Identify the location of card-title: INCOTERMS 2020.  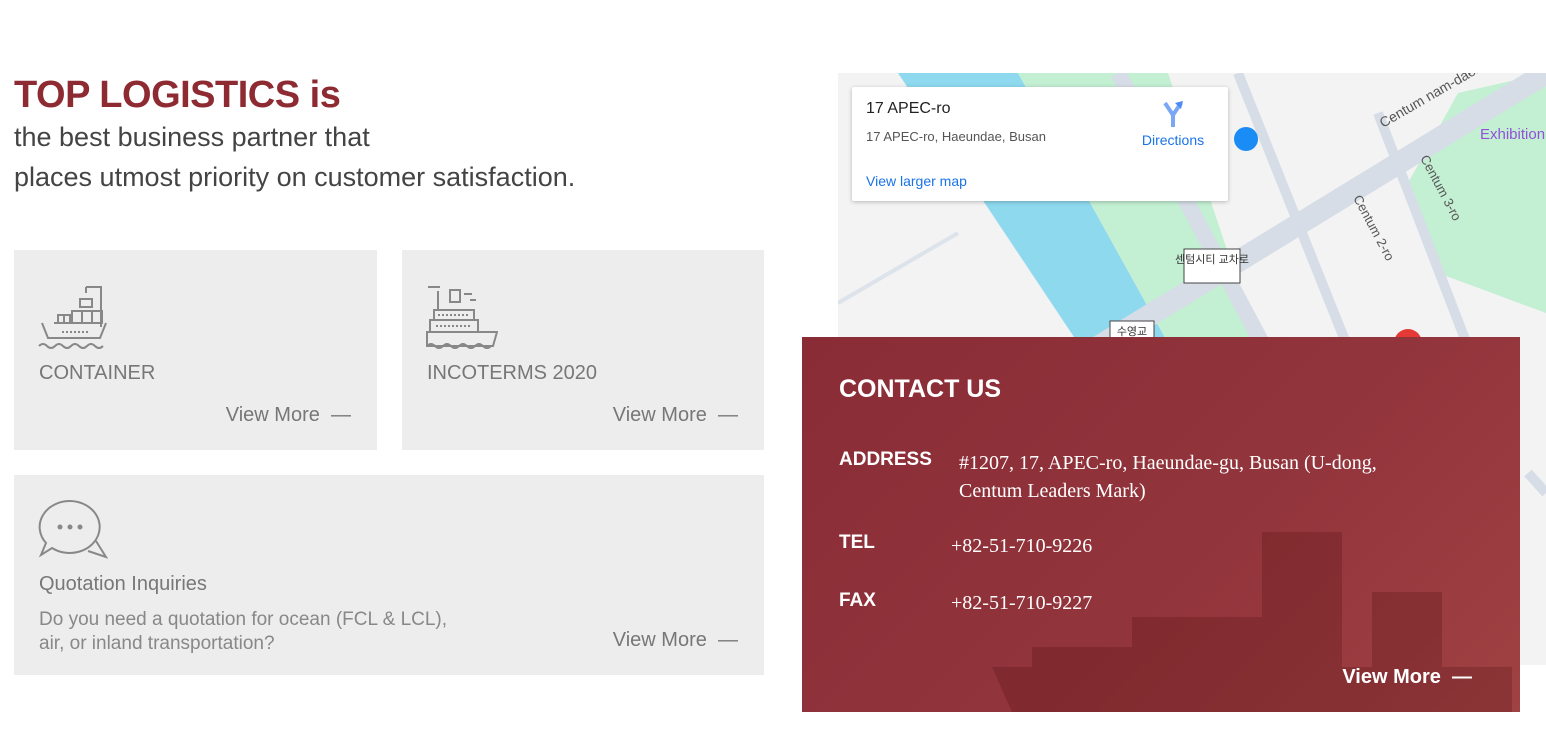
(512, 373).